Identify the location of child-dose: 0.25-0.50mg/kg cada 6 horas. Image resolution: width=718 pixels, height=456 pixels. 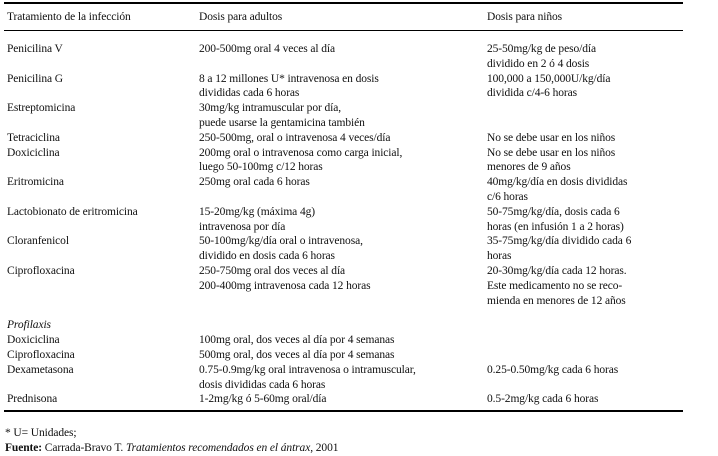
(553, 369).